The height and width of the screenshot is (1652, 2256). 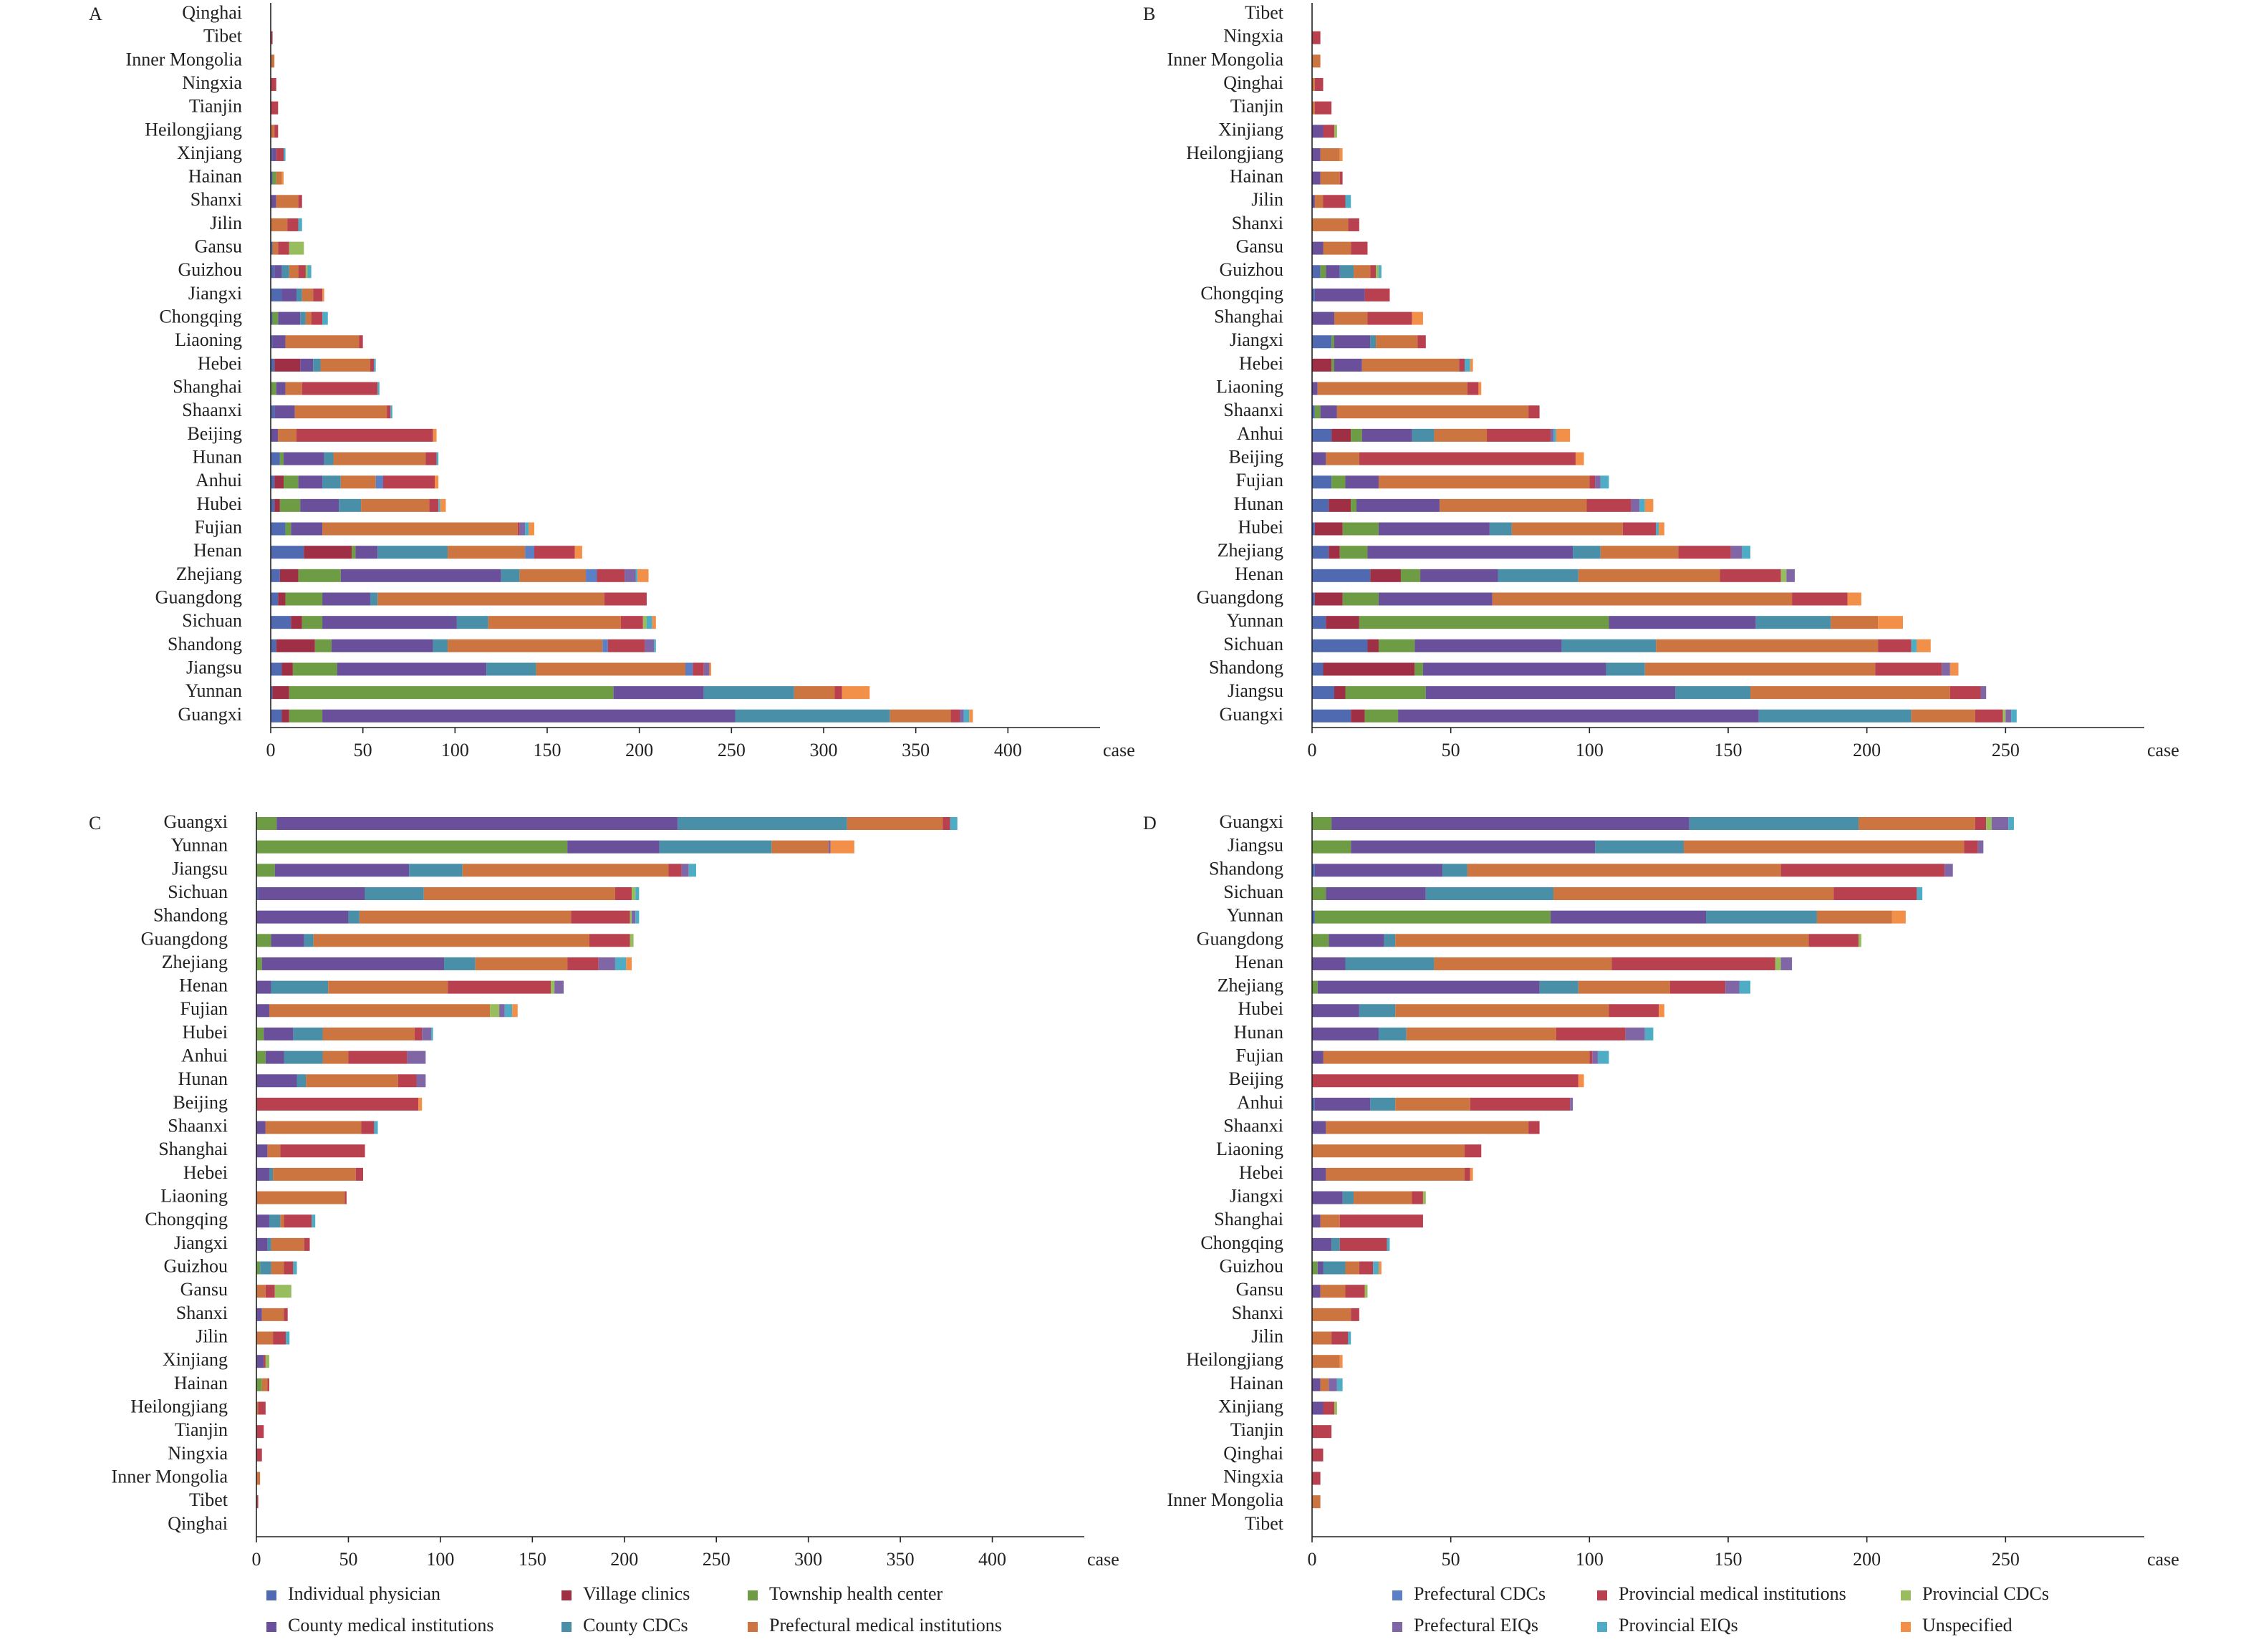 What do you see at coordinates (1103, 1559) in the screenshot?
I see `x-axis-label: case` at bounding box center [1103, 1559].